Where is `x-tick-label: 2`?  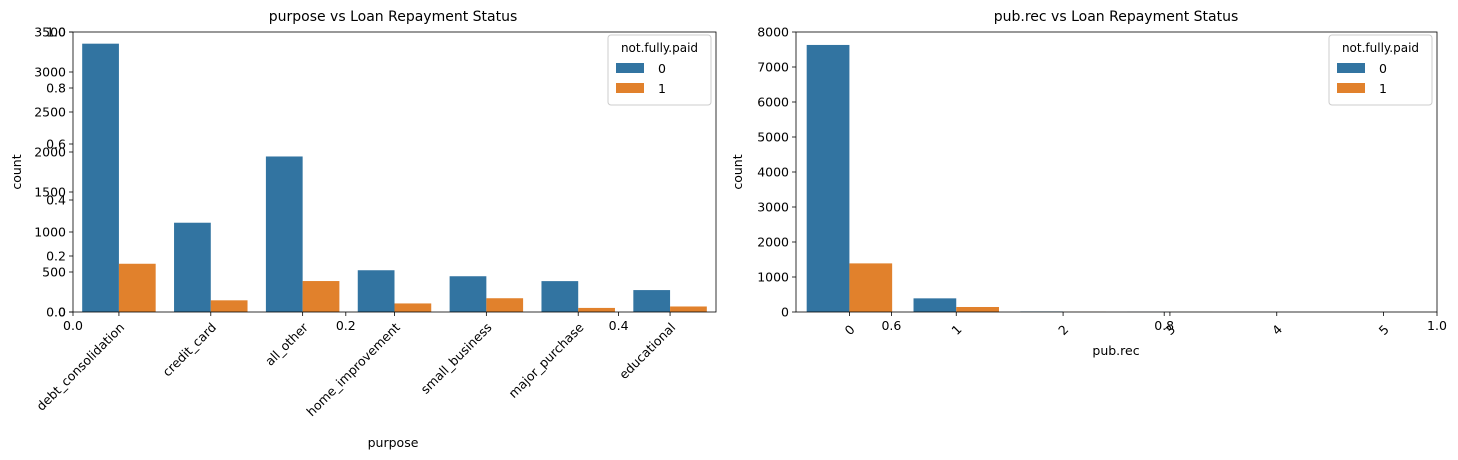
x-tick-label: 2 is located at coordinates (1063, 330).